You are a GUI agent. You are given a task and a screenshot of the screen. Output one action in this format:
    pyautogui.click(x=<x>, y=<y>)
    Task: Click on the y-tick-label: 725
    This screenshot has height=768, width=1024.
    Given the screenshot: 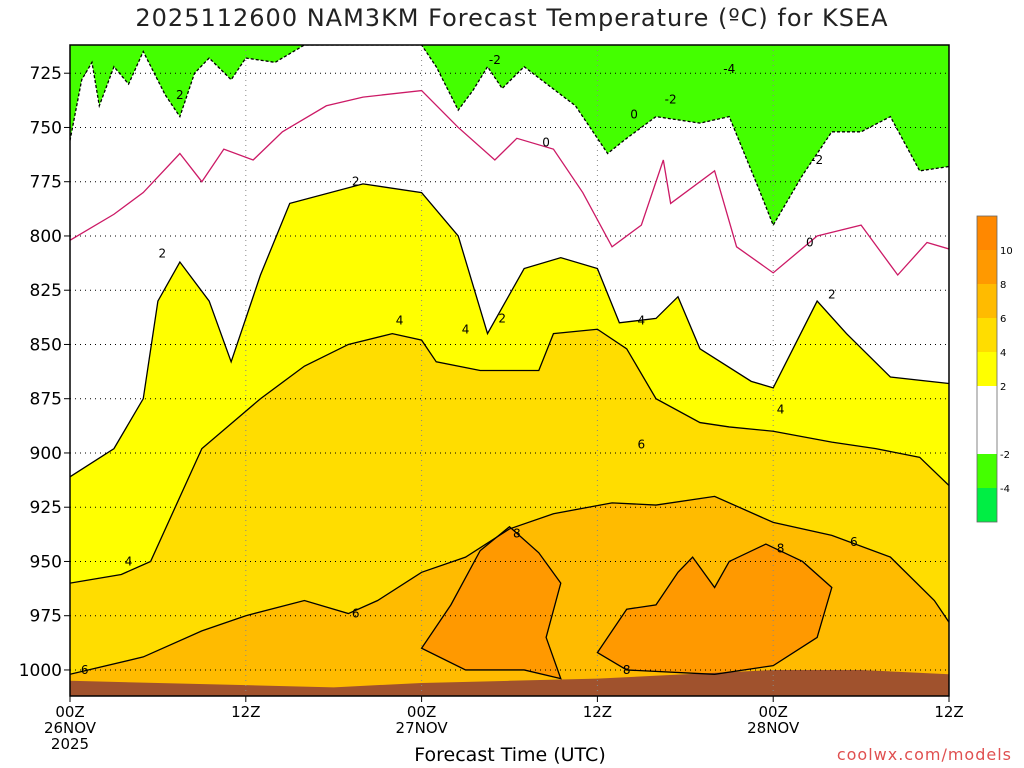 What is the action you would take?
    pyautogui.click(x=46, y=74)
    